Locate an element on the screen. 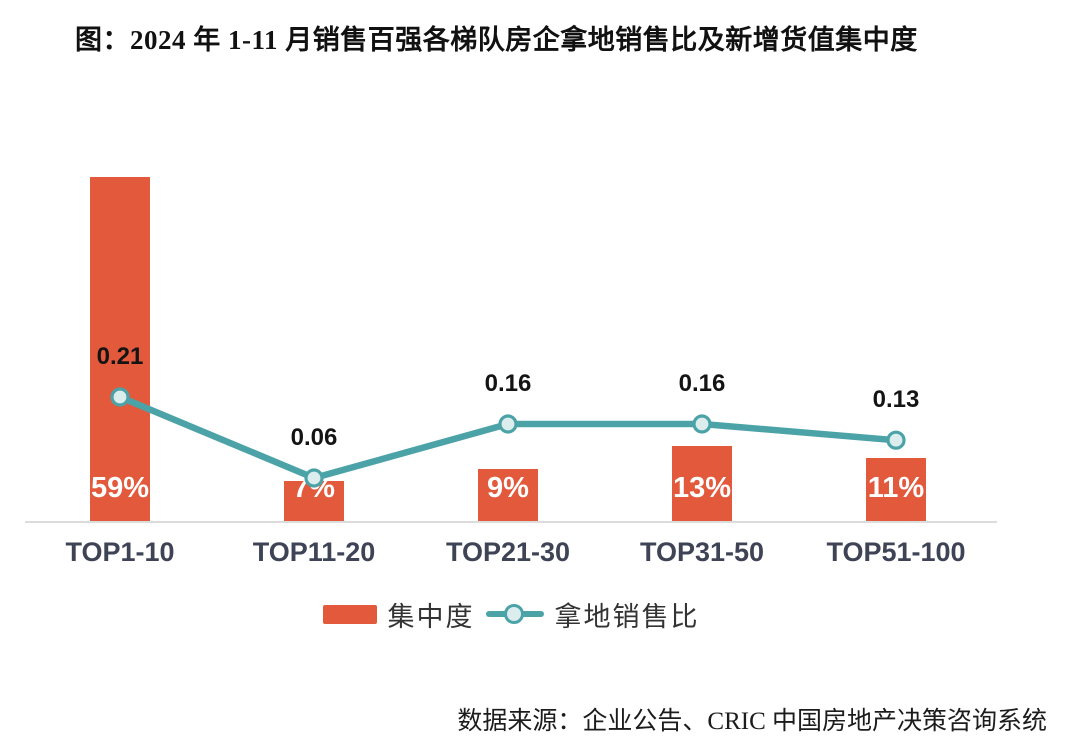 The width and height of the screenshot is (1080, 753). x-tick-label-top11-20: TOP11-20 is located at coordinates (314, 552).